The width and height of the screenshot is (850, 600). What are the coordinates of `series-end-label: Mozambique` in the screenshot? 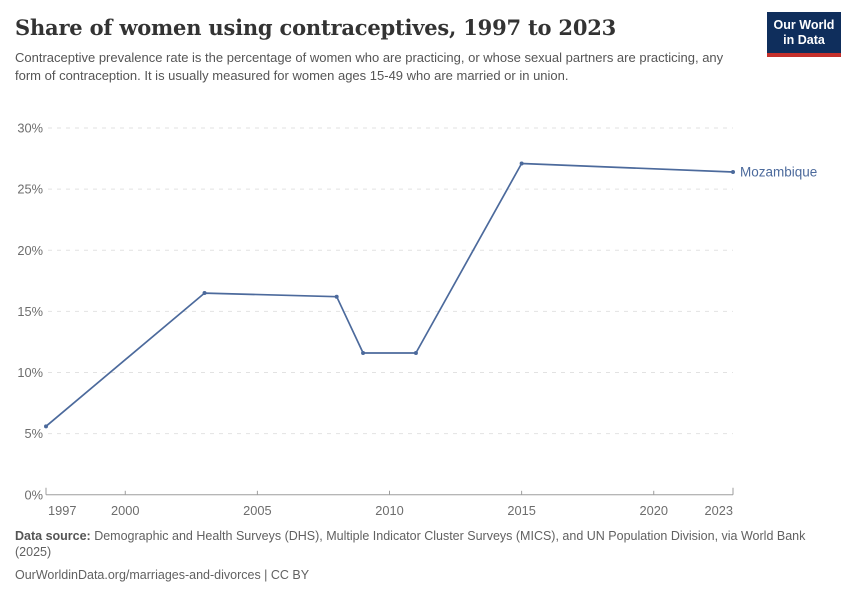 It's located at (778, 172).